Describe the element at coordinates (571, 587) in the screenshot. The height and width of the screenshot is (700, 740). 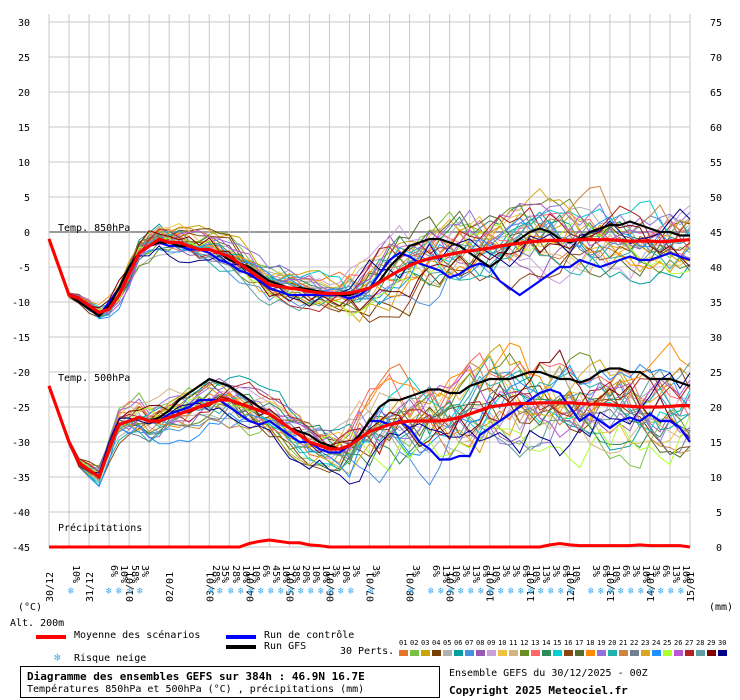
I see `x-tick: 12/01` at that location.